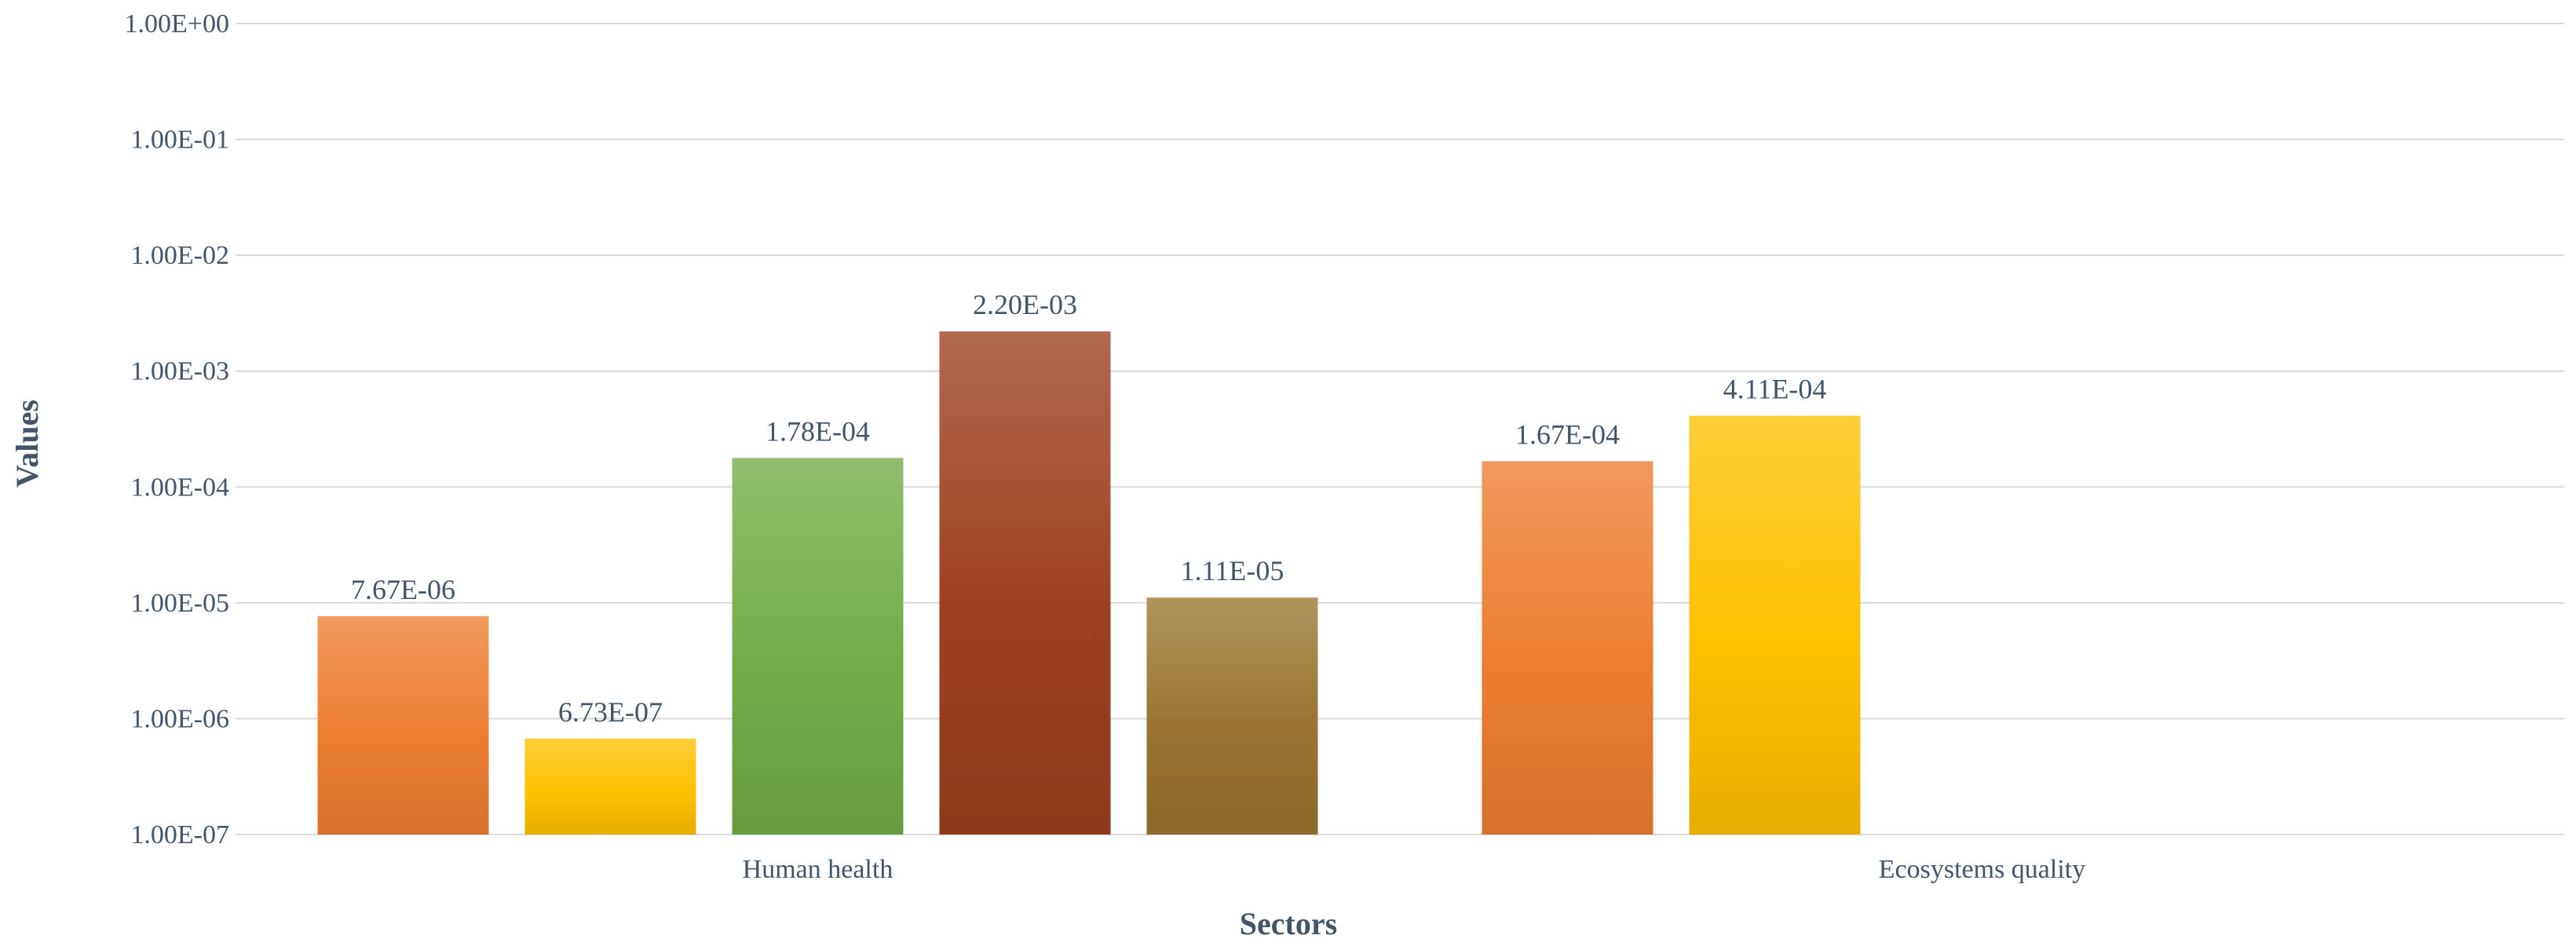 Image resolution: width=2576 pixels, height=946 pixels. Describe the element at coordinates (177, 23) in the screenshot. I see `y-tick-label: 1.00E+00` at that location.